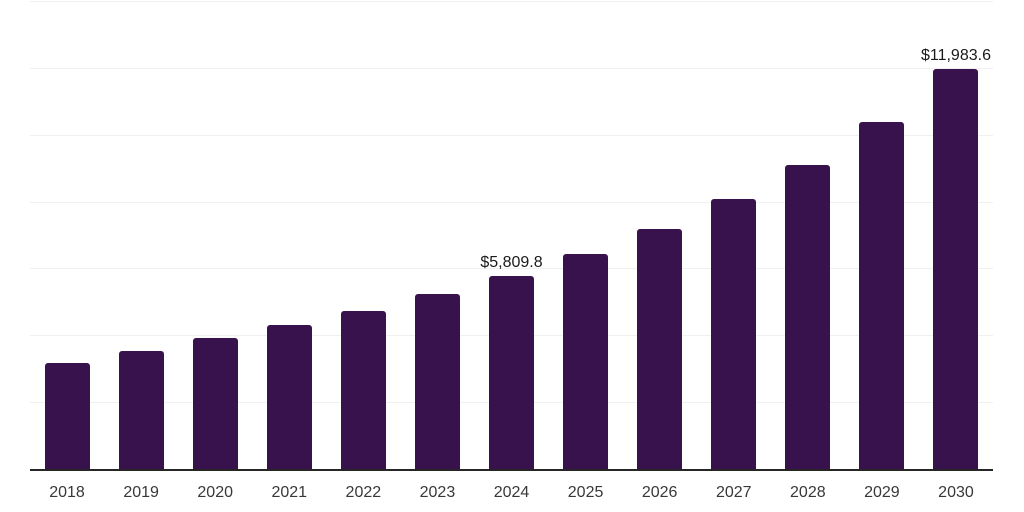 The width and height of the screenshot is (1024, 512). What do you see at coordinates (67, 251) in the screenshot?
I see `bar-group-2018: 2018` at bounding box center [67, 251].